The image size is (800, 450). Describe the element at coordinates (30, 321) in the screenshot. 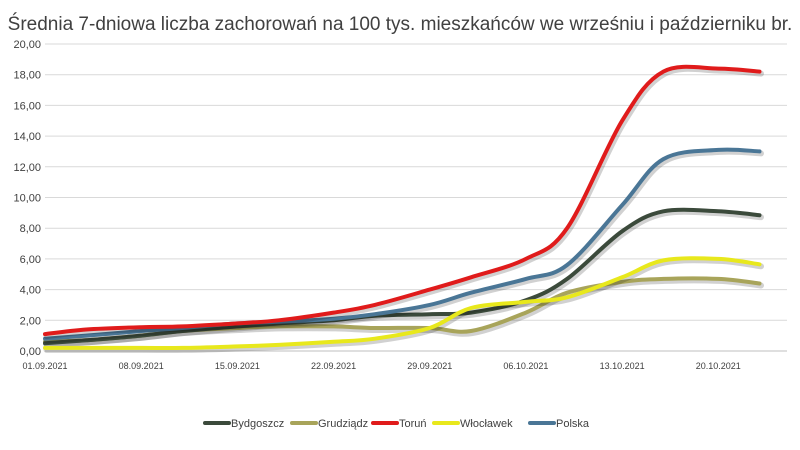

I see `y-tick-label: 2,00` at that location.